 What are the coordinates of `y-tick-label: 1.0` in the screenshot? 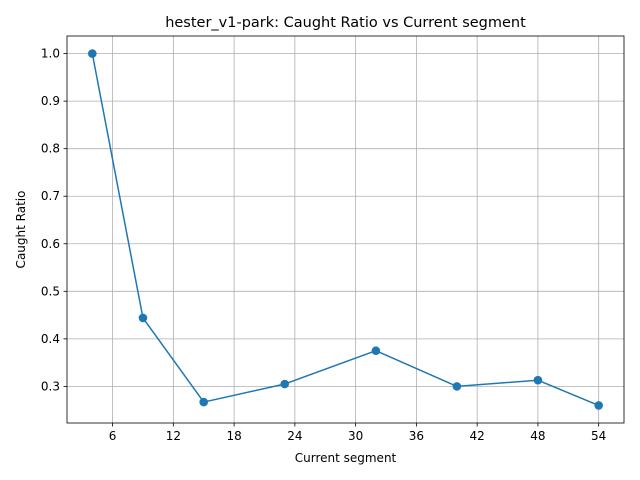 It's located at (50, 54).